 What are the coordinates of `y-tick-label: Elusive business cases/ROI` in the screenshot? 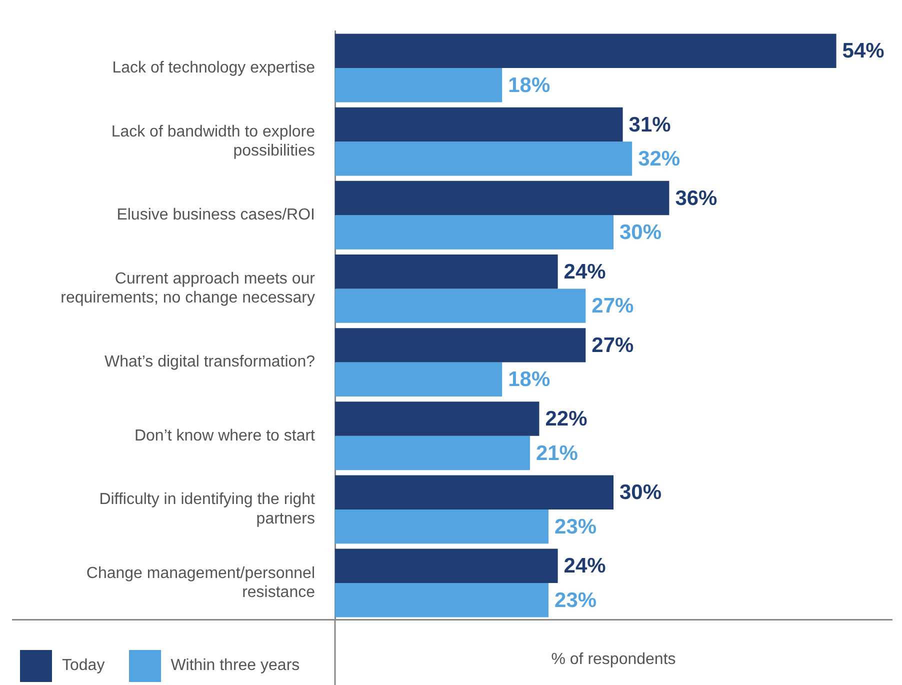 It's located at (215, 215).